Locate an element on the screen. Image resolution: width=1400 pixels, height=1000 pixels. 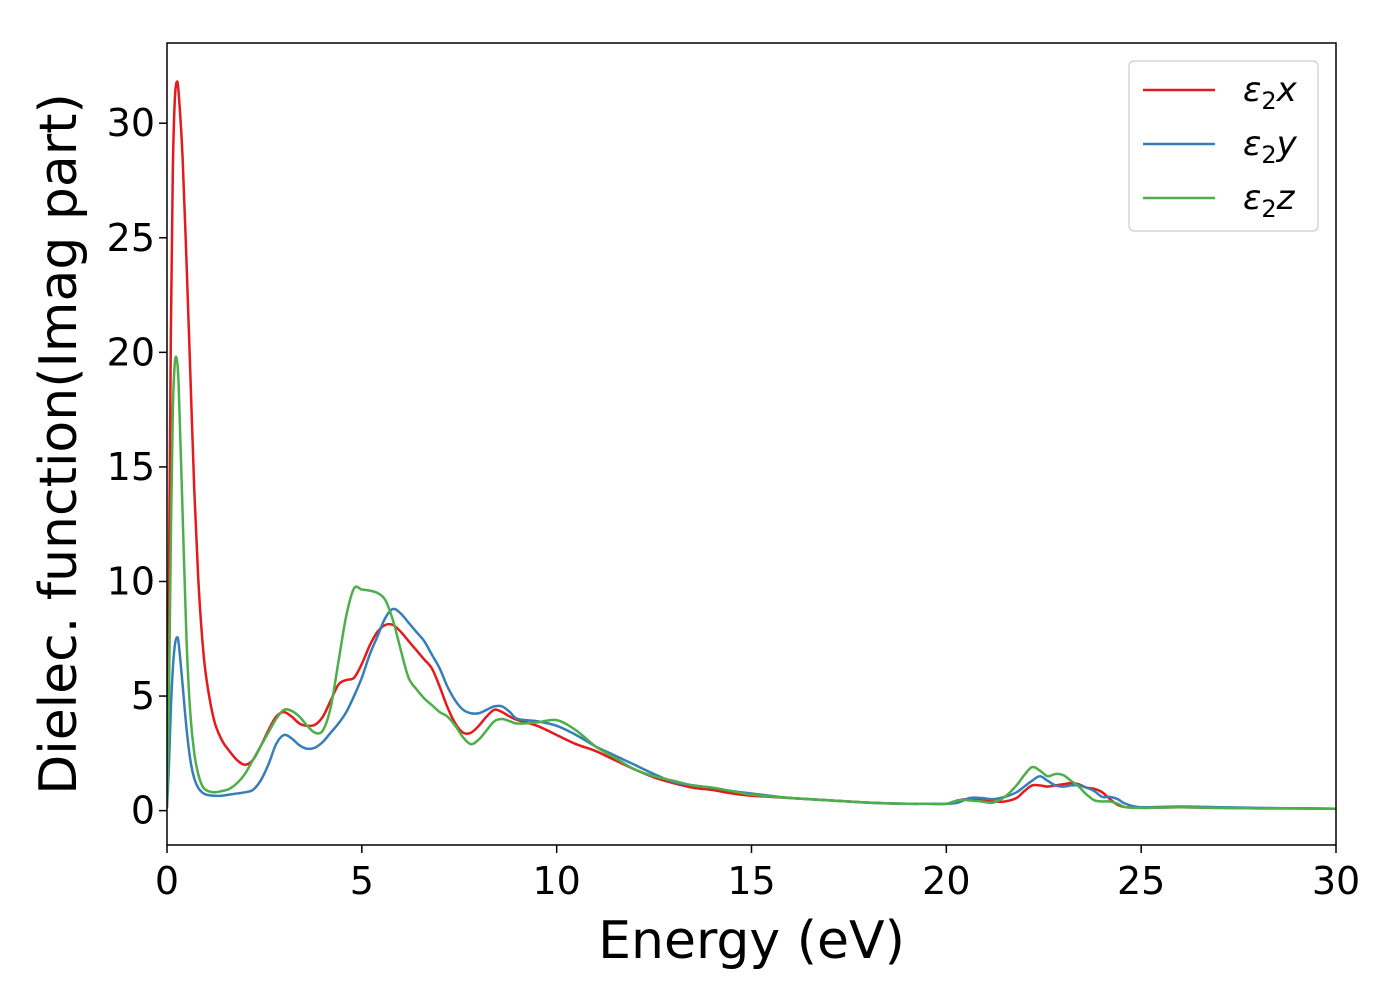
y-axis-ticks: 0 5 10 15 20 25 30 is located at coordinates (137, 467).